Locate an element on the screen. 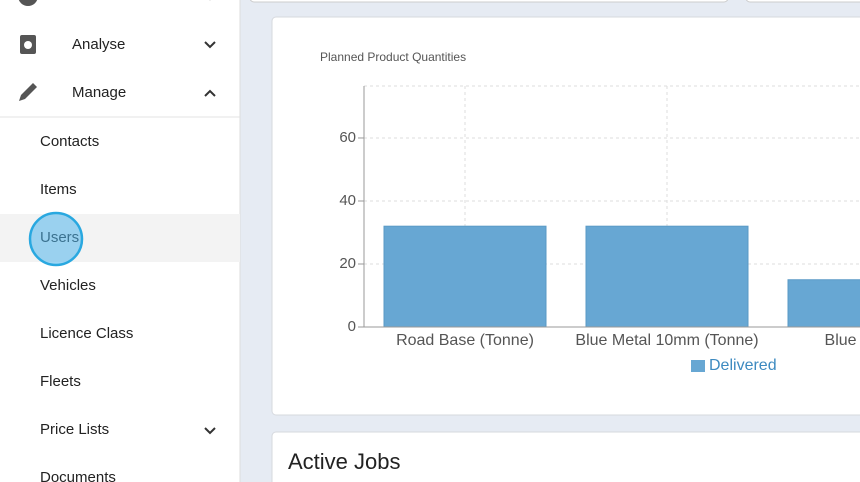  submenu-item: Items is located at coordinates (58, 189).